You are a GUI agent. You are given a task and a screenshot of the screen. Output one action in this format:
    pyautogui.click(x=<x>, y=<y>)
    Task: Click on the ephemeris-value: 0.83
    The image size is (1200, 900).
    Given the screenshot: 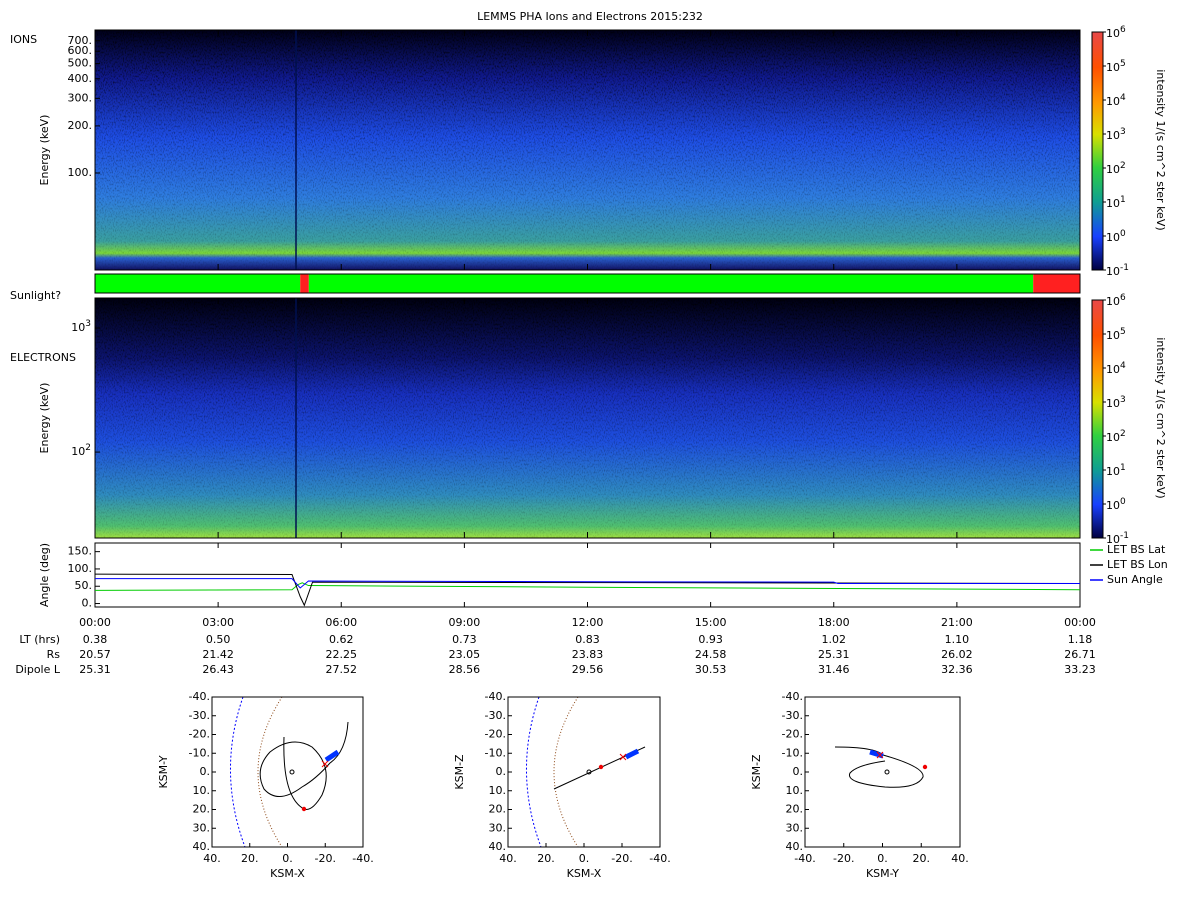 What is the action you would take?
    pyautogui.click(x=587, y=639)
    